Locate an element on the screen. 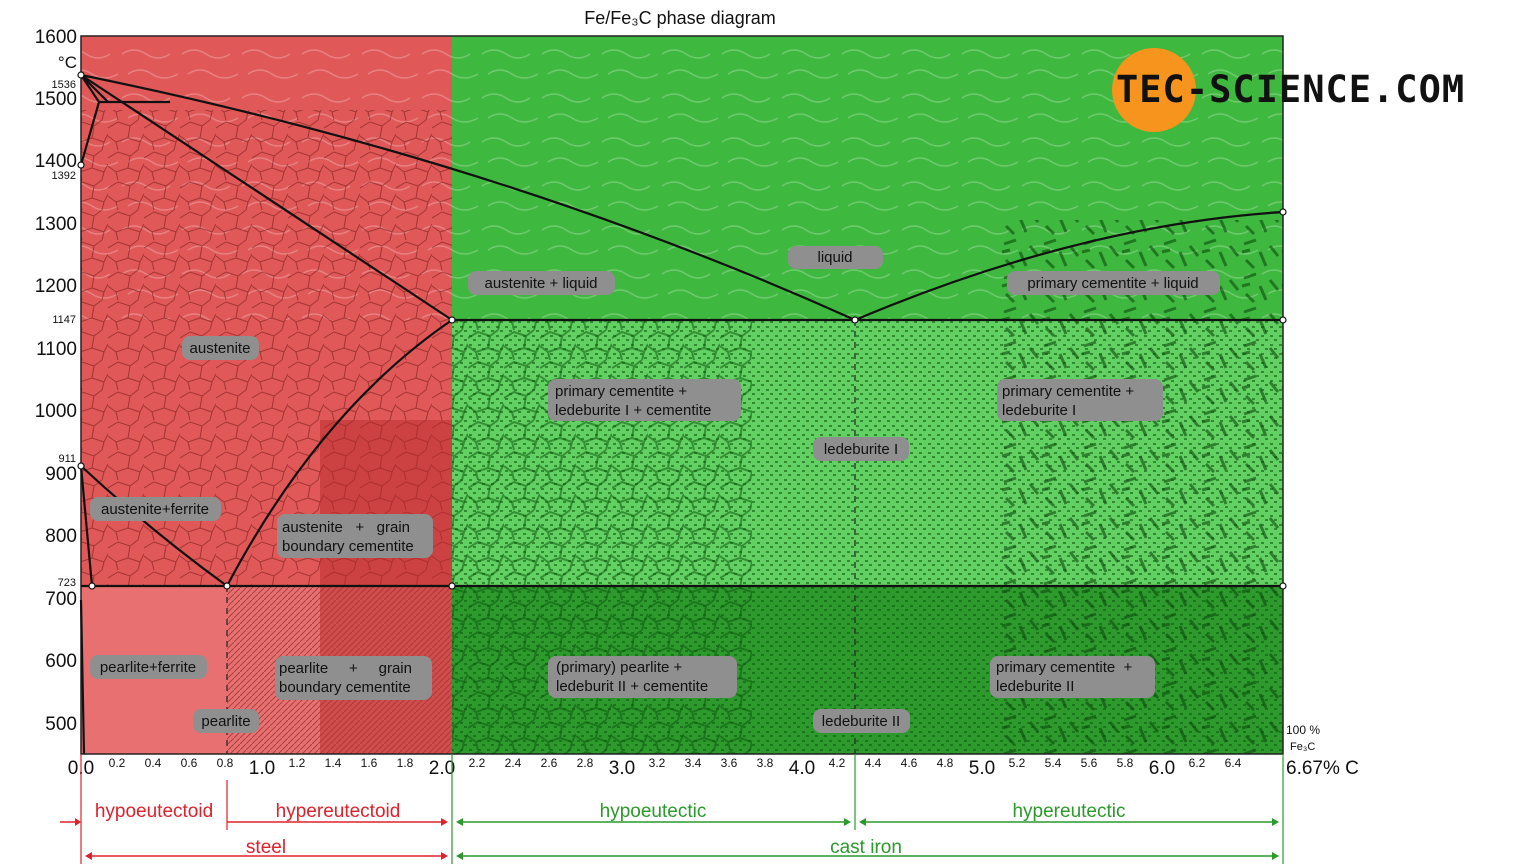 The image size is (1536, 864). label-austenite-liquid: austenite + liquid is located at coordinates (541, 283).